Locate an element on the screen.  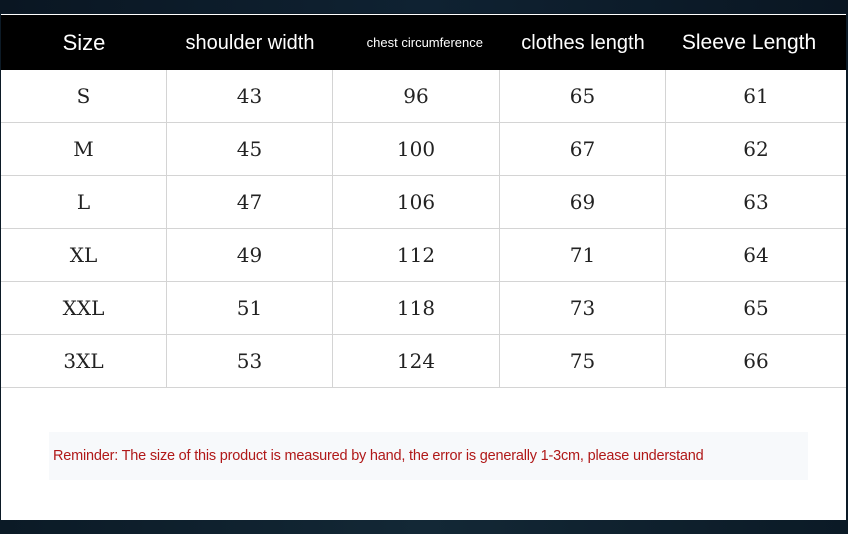
table-cell: 71 is located at coordinates (583, 255).